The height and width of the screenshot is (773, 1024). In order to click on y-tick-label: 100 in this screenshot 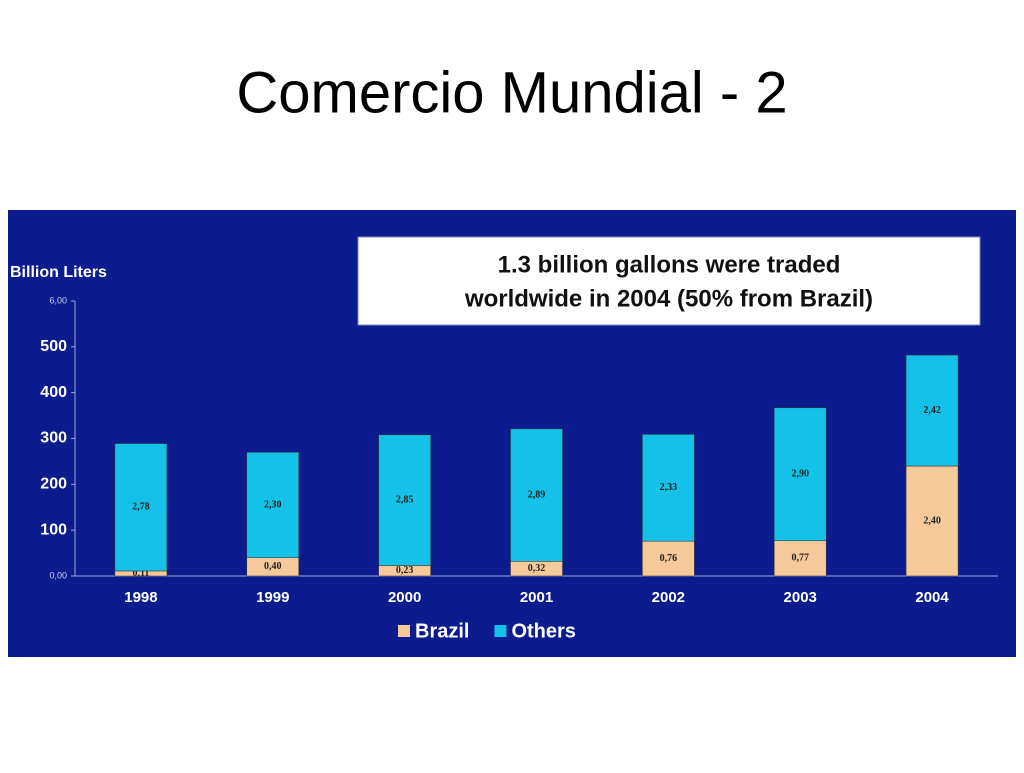, I will do `click(53, 529)`.